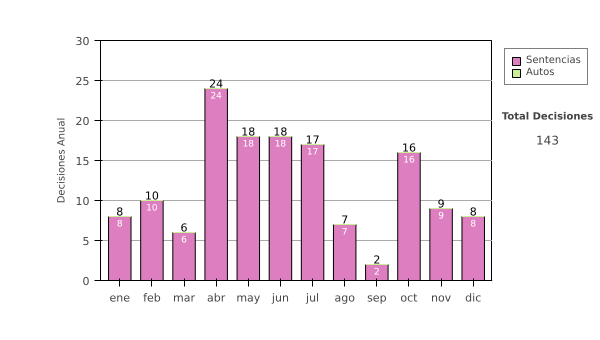 The width and height of the screenshot is (600, 340). What do you see at coordinates (86, 241) in the screenshot?
I see `y-tick-label: 5` at bounding box center [86, 241].